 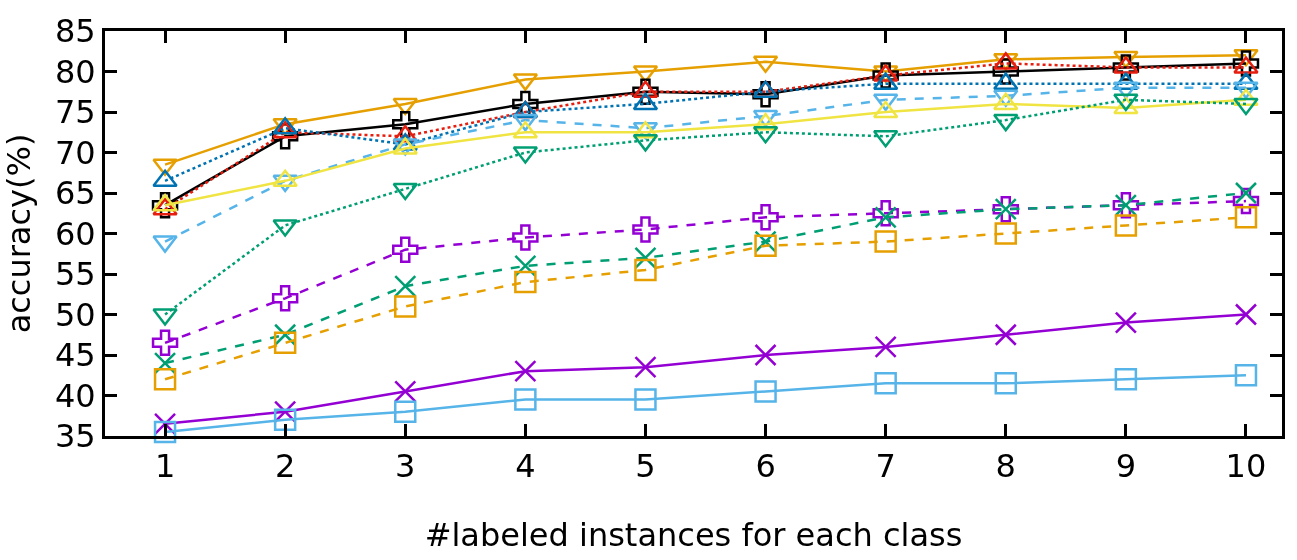 What do you see at coordinates (19, 233) in the screenshot?
I see `y-axis-title: accuracy(%)` at bounding box center [19, 233].